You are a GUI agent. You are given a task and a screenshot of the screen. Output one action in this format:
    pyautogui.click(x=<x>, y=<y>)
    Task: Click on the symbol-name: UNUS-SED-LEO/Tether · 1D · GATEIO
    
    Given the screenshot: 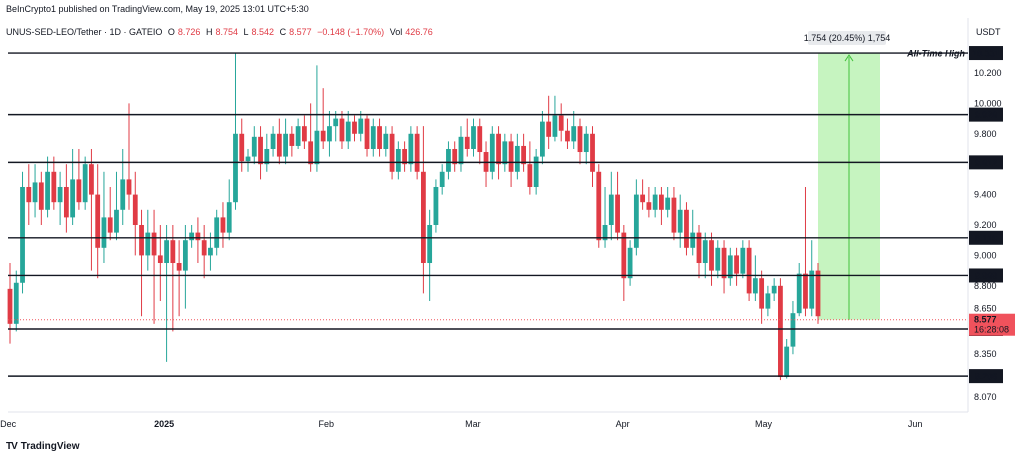 What is the action you would take?
    pyautogui.click(x=84, y=32)
    